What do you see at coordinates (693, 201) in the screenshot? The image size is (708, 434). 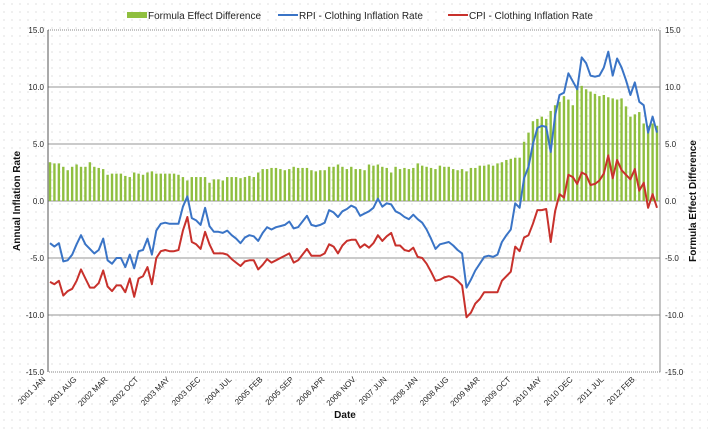 I see `y-axis-title-right: Formula Effect Difference` at bounding box center [693, 201].